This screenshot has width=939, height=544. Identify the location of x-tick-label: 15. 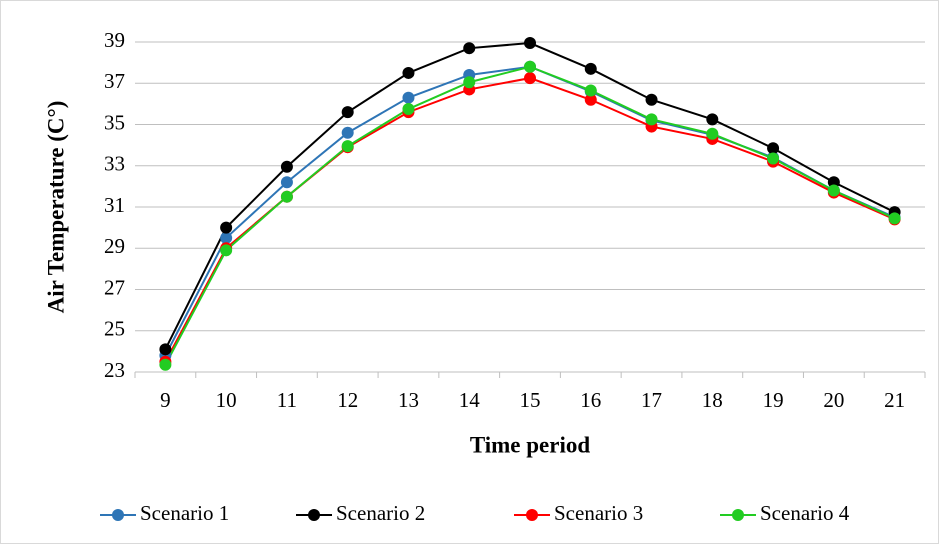
(530, 400).